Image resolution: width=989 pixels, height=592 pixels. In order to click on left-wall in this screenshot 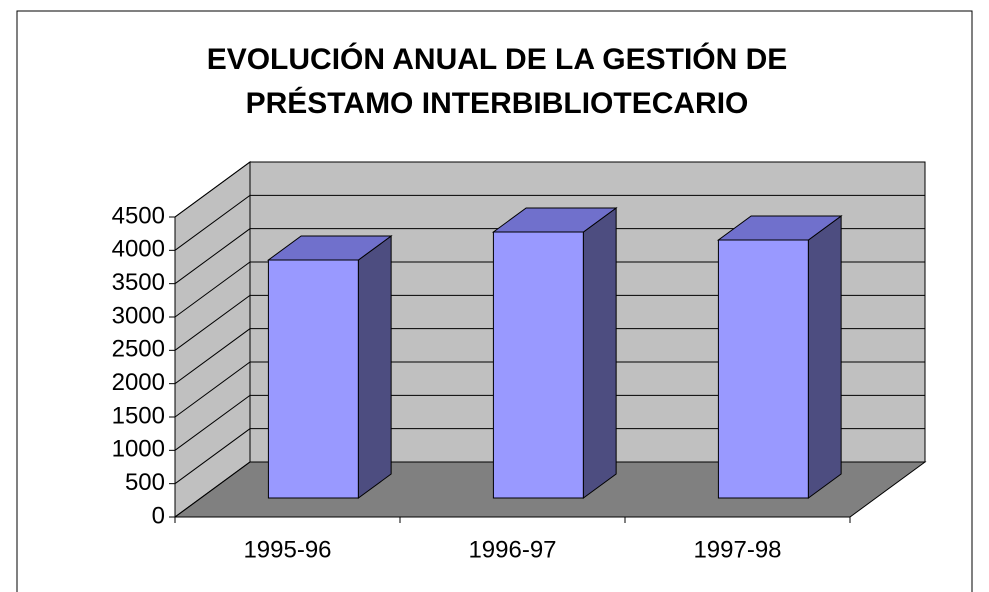, I will do `click(212, 339)`.